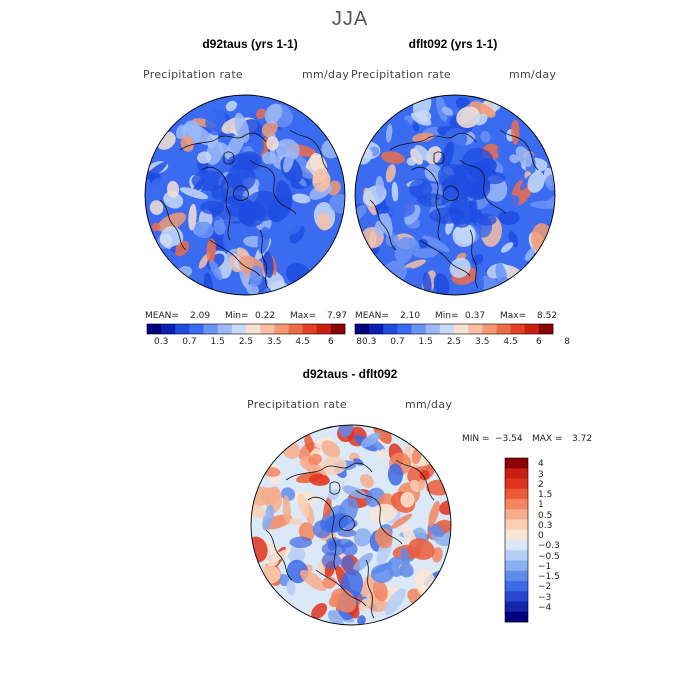 The image size is (700, 700). Describe the element at coordinates (541, 464) in the screenshot. I see `colorbar-level-label: 4` at that location.